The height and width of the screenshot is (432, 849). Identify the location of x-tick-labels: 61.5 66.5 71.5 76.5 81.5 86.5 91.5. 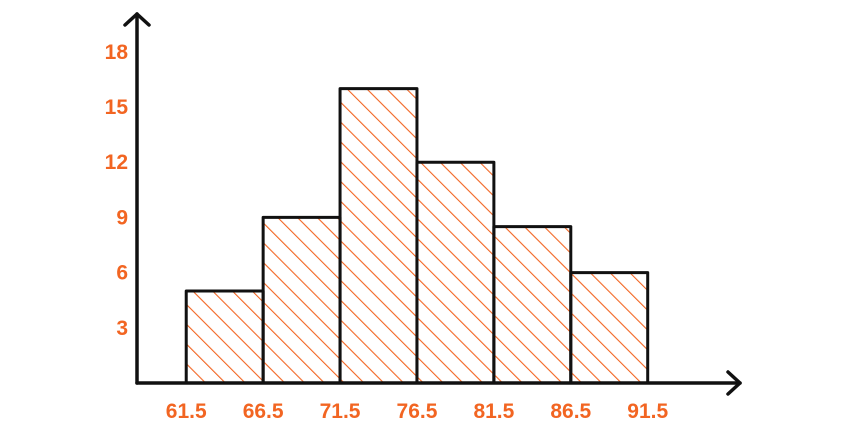
(417, 411).